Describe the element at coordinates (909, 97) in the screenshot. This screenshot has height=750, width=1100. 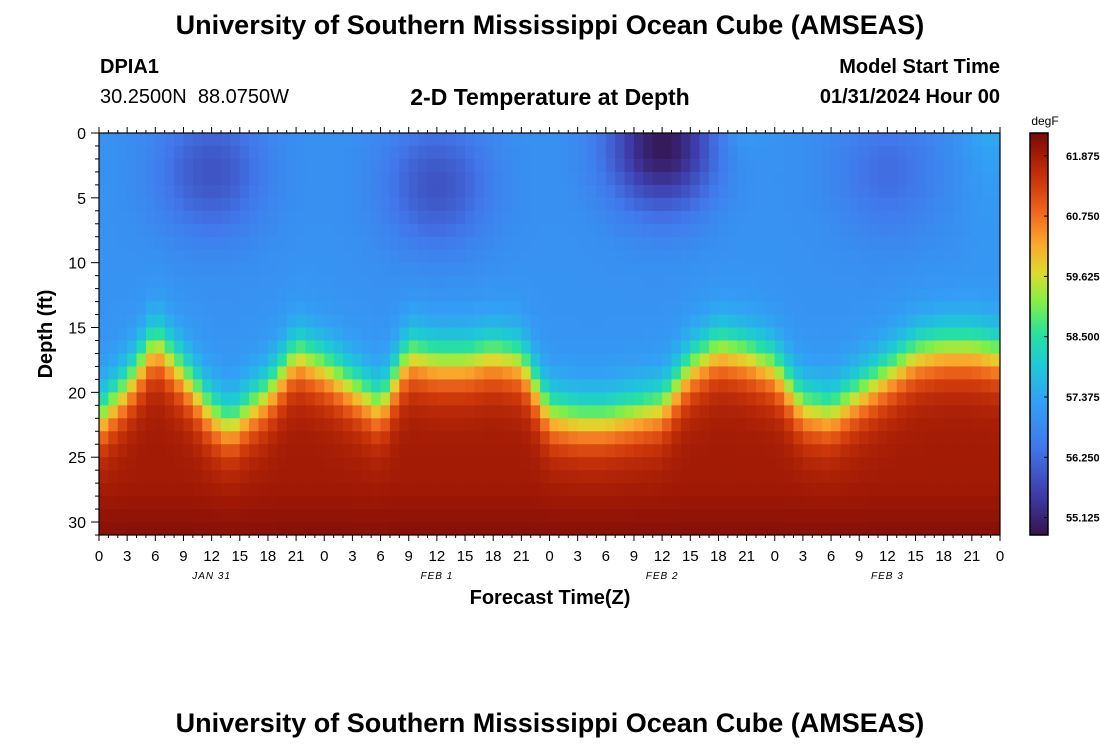
I see `model-start-value: 01/31/2024 Hour 00` at that location.